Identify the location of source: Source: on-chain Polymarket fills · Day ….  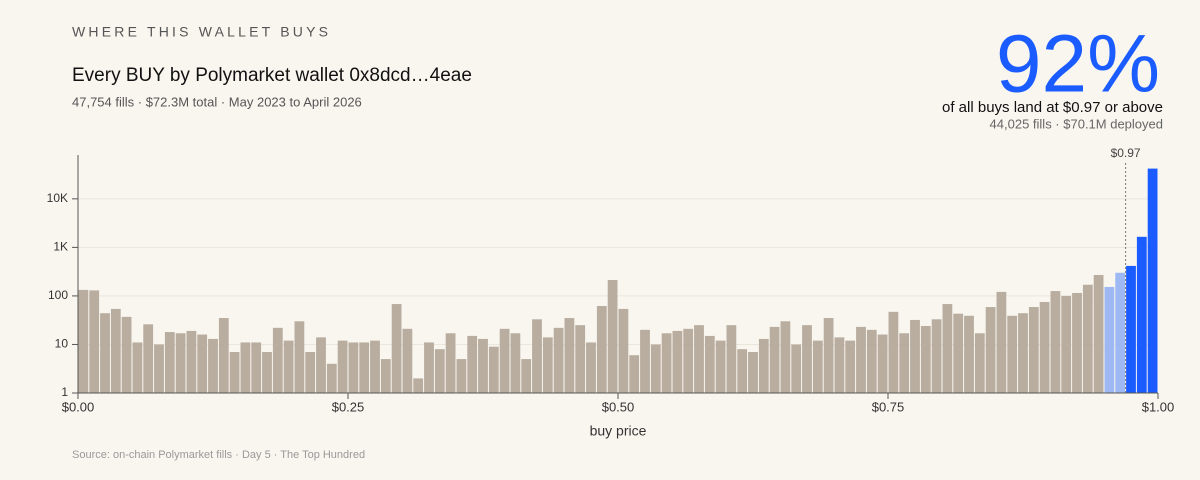
(218, 455).